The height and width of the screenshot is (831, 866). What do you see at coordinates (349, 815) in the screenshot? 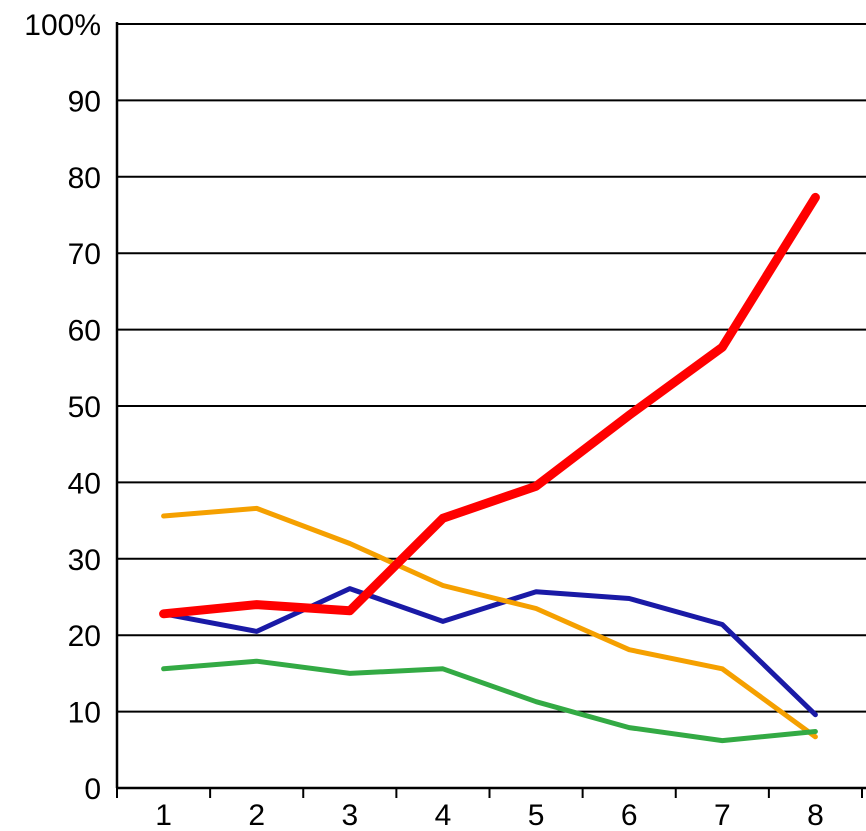
I see `x-tick-label: 3` at bounding box center [349, 815].